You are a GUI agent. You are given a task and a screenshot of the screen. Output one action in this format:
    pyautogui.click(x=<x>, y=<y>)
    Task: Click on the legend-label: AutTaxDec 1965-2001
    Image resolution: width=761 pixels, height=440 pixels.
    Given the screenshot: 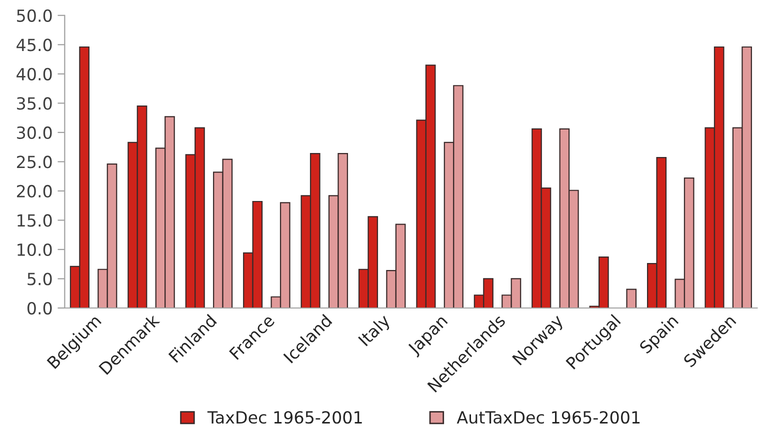 What is the action you would take?
    pyautogui.click(x=548, y=417)
    